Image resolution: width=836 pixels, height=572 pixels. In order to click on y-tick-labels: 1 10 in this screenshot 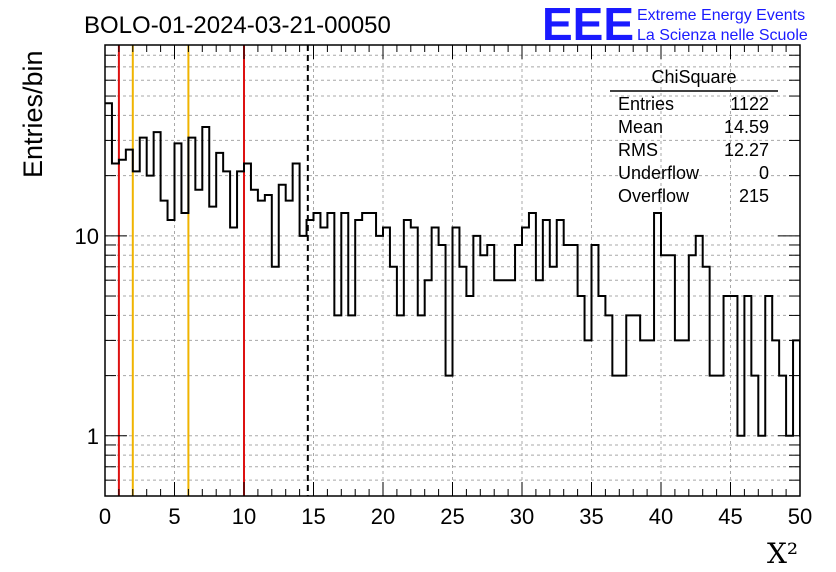, I will do `click(87, 336)`.